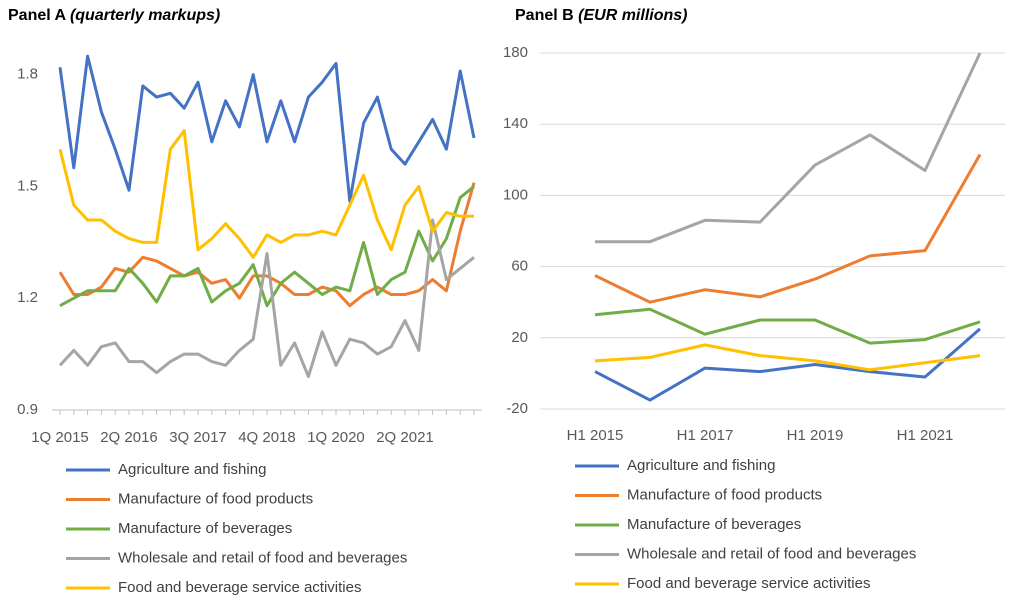  What do you see at coordinates (519, 337) in the screenshot?
I see `y-tick-label: 20` at bounding box center [519, 337].